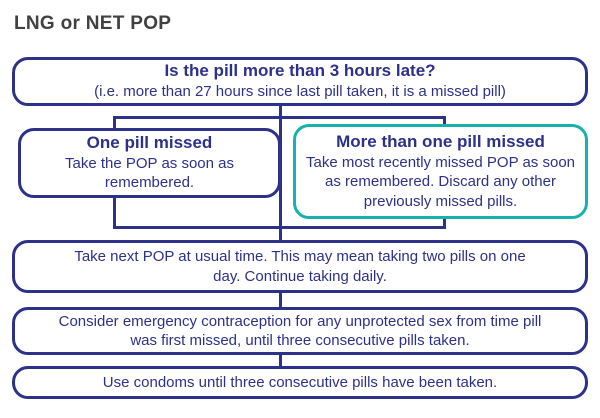  I want to click on connector-branch-bottom, so click(279, 227).